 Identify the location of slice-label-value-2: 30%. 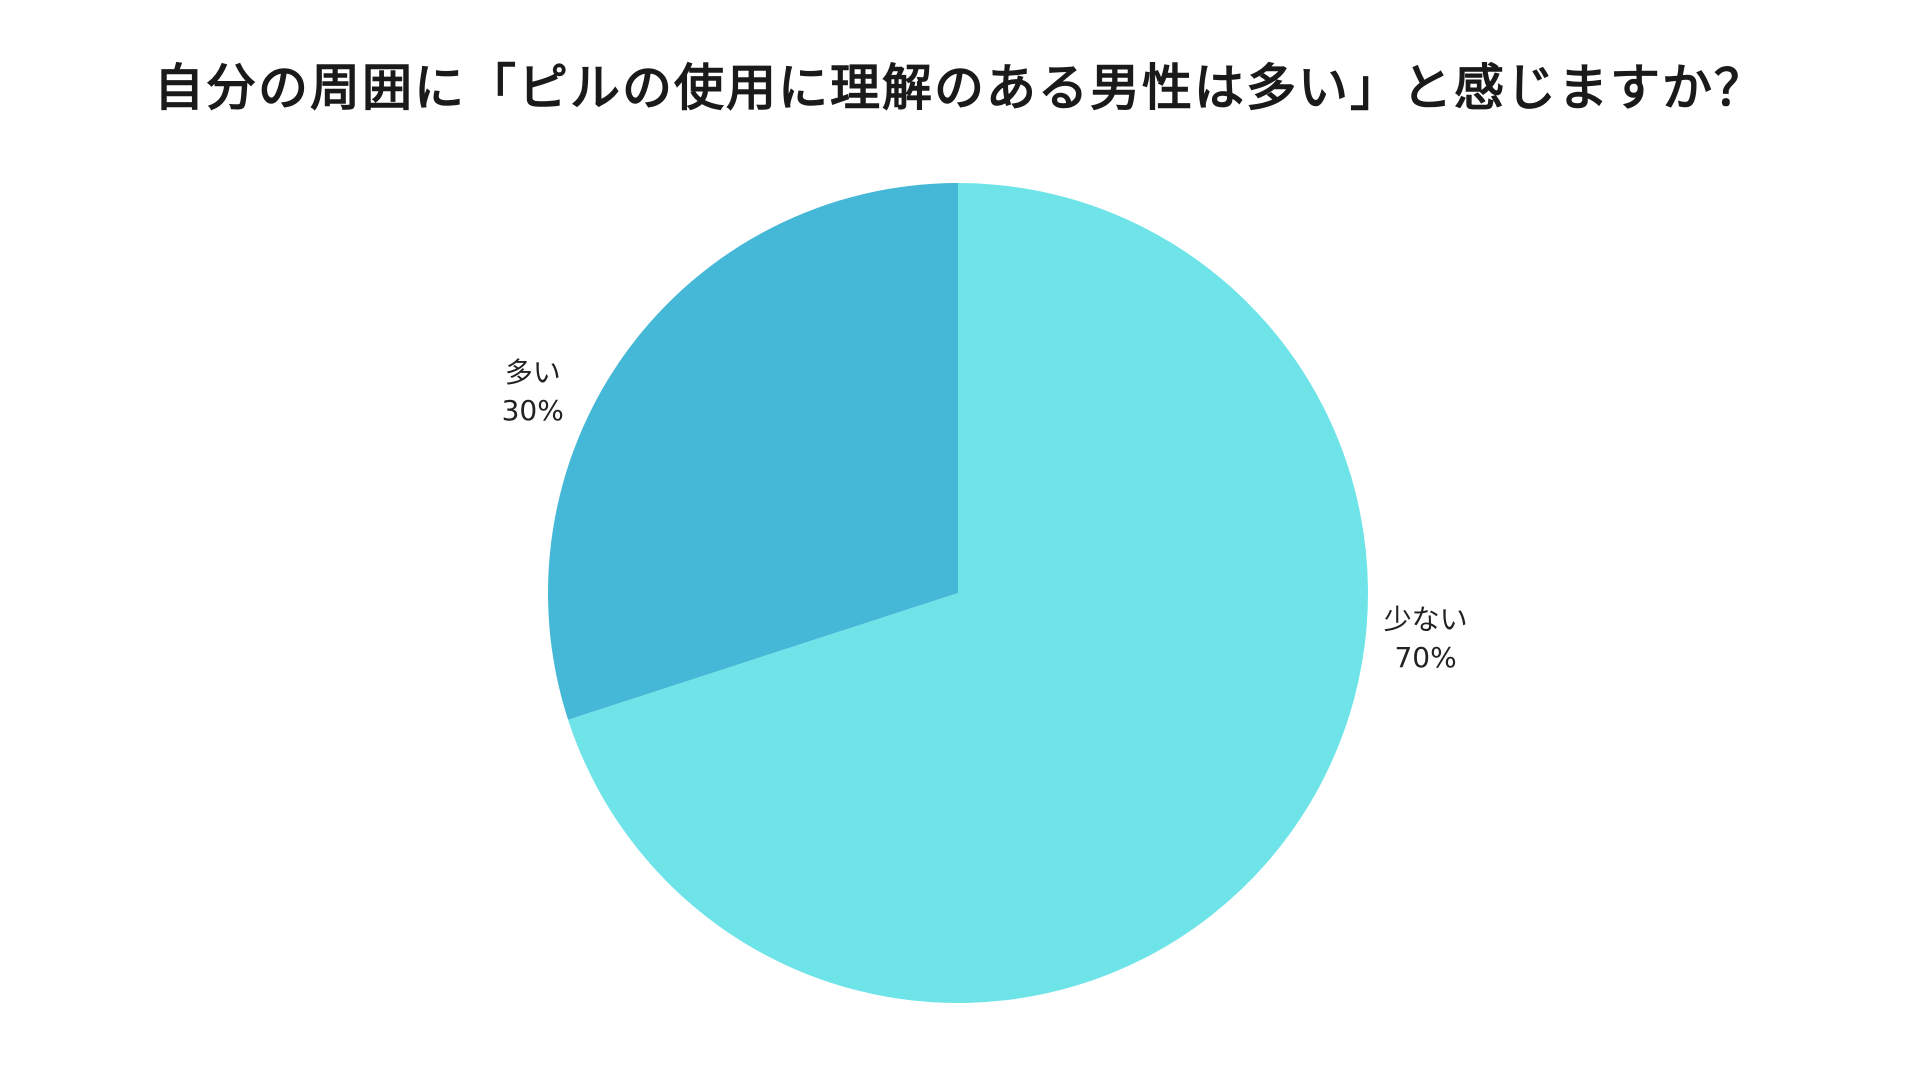
(533, 410).